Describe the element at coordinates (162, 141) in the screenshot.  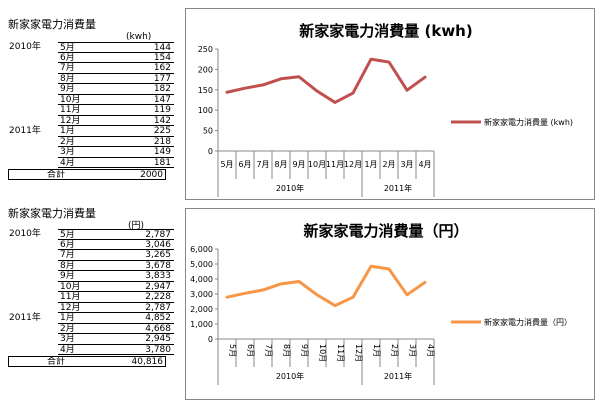
I see `value-cell: 218` at that location.